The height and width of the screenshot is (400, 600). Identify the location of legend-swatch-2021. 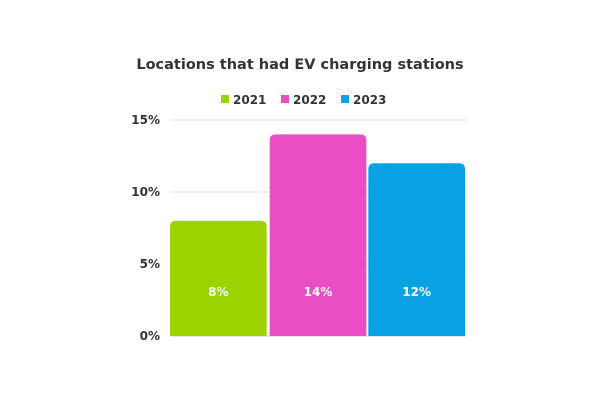
(225, 99).